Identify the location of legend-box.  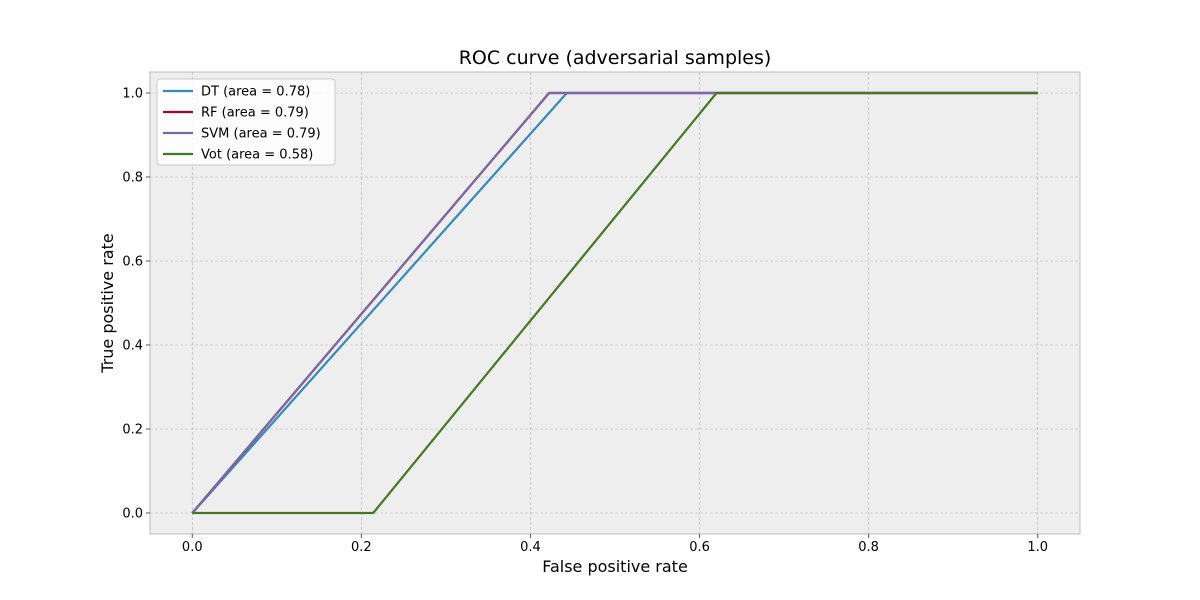
(246, 122).